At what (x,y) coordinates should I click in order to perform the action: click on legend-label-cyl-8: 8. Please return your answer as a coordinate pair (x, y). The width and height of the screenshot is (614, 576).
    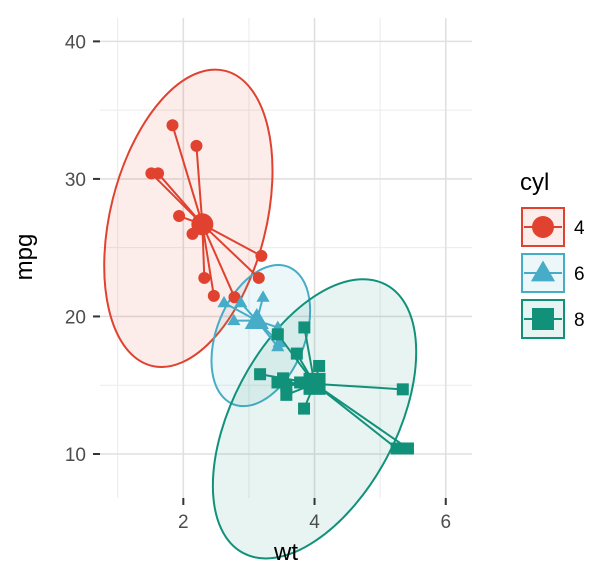
    Looking at the image, I should click on (579, 320).